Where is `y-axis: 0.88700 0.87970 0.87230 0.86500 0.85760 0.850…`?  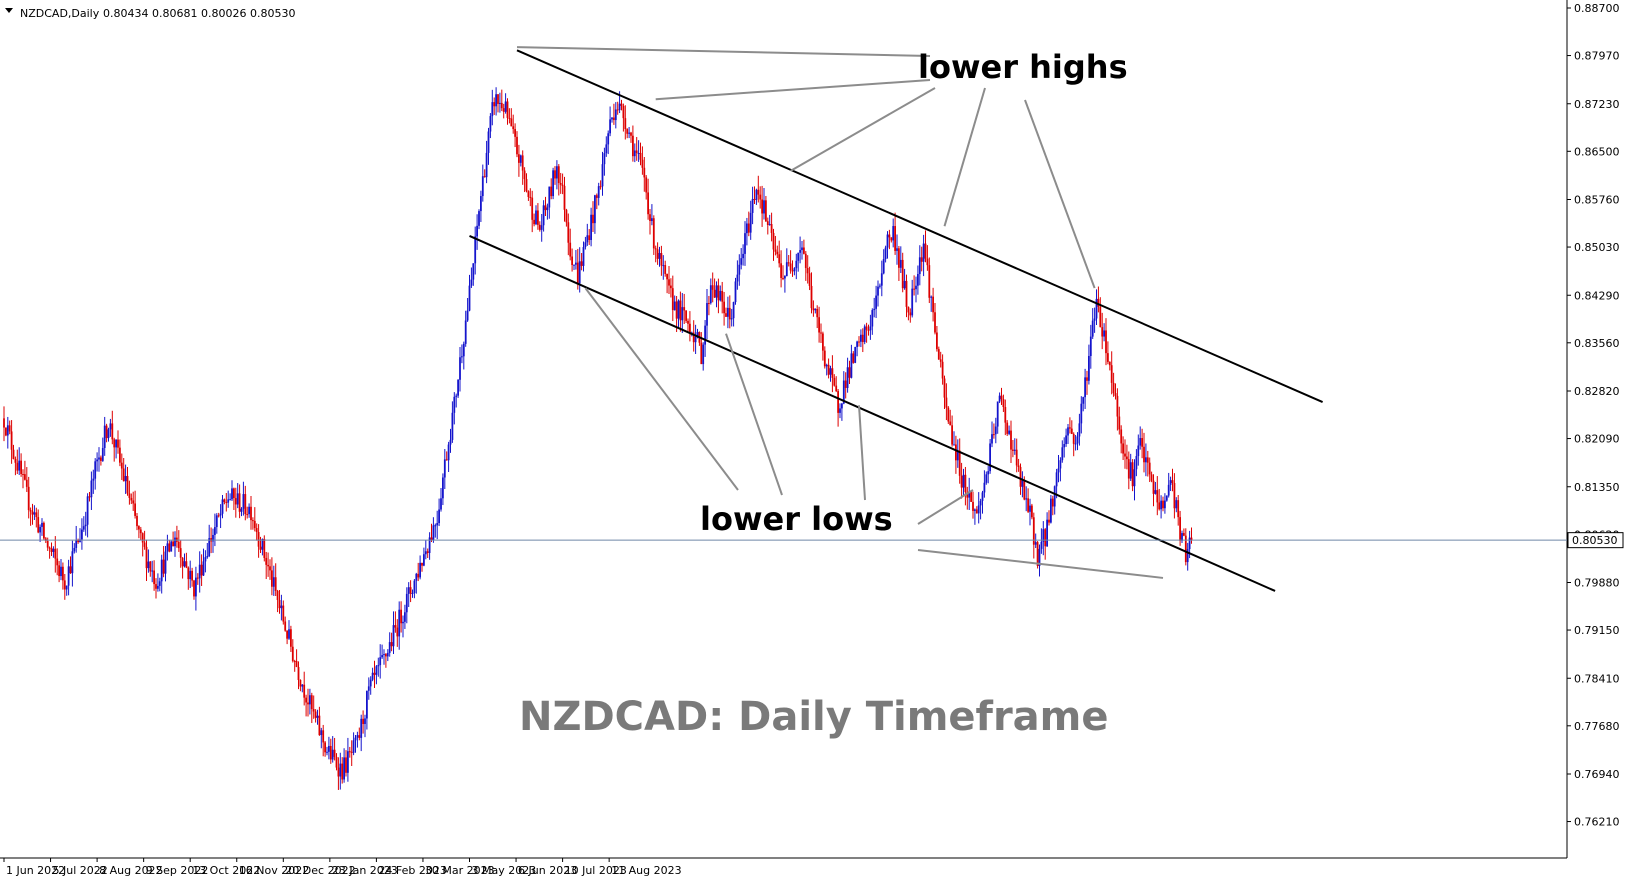
y-axis: 0.88700 0.87970 0.87230 0.86500 0.85760 0.850… is located at coordinates (1593, 415).